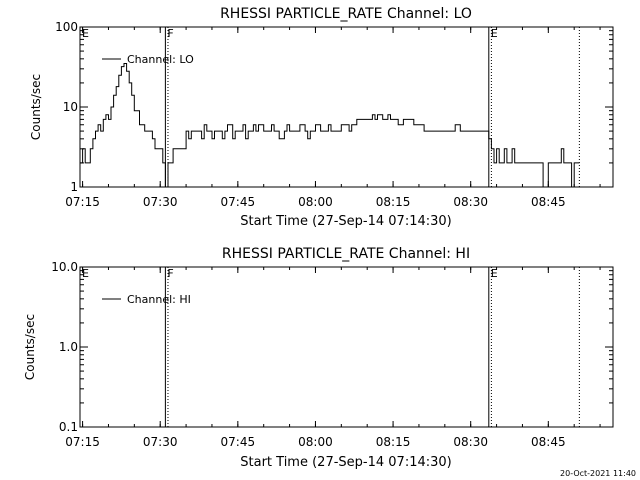 This screenshot has width=640, height=480. I want to click on y-tick-label: 1, so click(74, 187).